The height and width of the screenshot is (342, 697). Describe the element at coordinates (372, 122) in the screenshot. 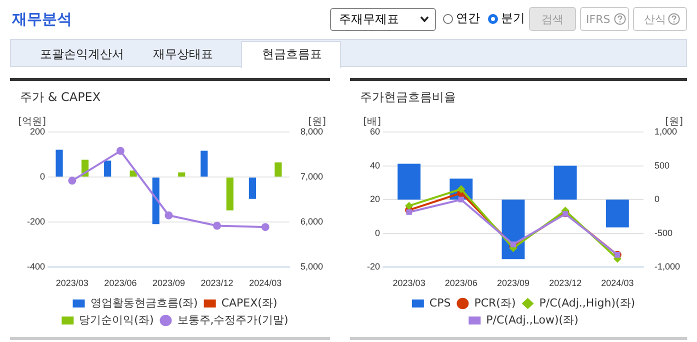

I see `y-axis-title: [배]` at that location.